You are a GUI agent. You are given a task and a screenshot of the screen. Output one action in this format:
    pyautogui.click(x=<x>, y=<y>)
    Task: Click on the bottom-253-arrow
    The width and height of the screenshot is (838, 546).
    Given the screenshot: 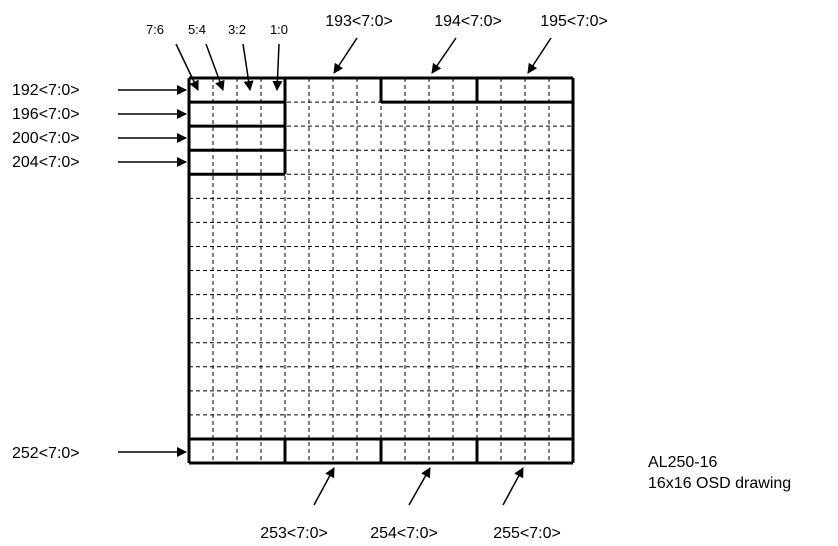 What is the action you would take?
    pyautogui.click(x=324, y=486)
    